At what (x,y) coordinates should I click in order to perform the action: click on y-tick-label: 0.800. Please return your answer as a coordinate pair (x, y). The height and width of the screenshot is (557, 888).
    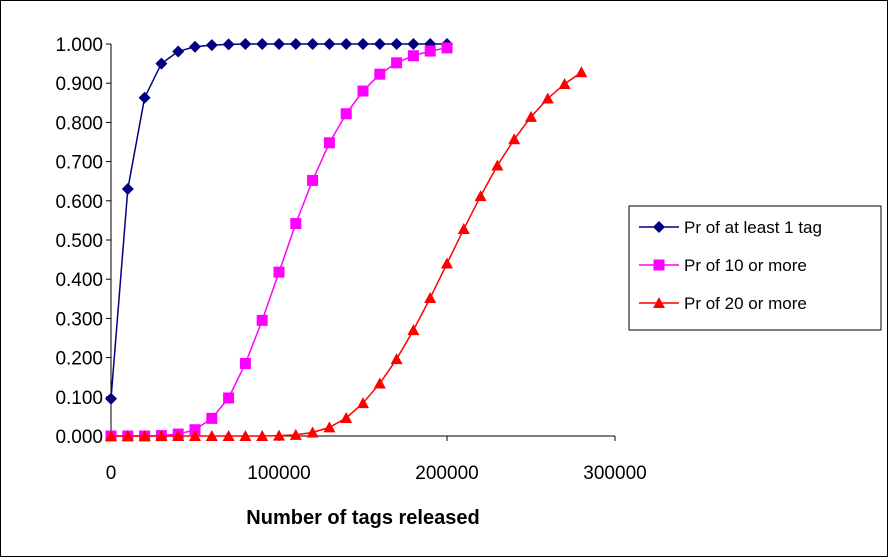
    Looking at the image, I should click on (79, 123).